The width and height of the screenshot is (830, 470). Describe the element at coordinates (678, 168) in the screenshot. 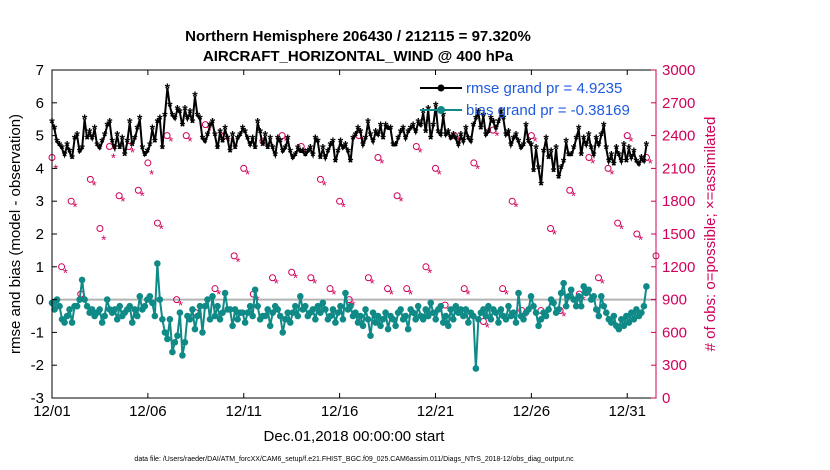

I see `y2-tick-label: 2100` at that location.